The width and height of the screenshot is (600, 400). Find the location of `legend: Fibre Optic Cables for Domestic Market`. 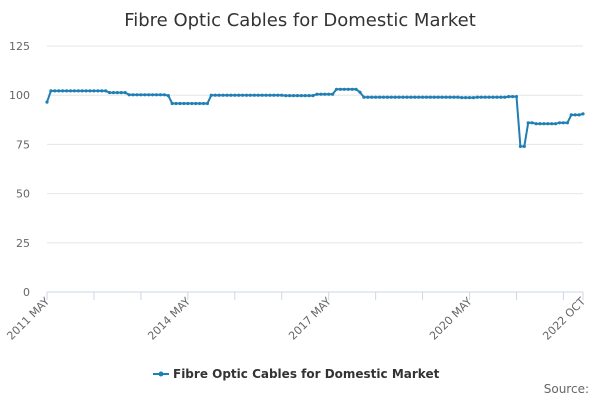

legend: Fibre Optic Cables for Domestic Market is located at coordinates (296, 374).